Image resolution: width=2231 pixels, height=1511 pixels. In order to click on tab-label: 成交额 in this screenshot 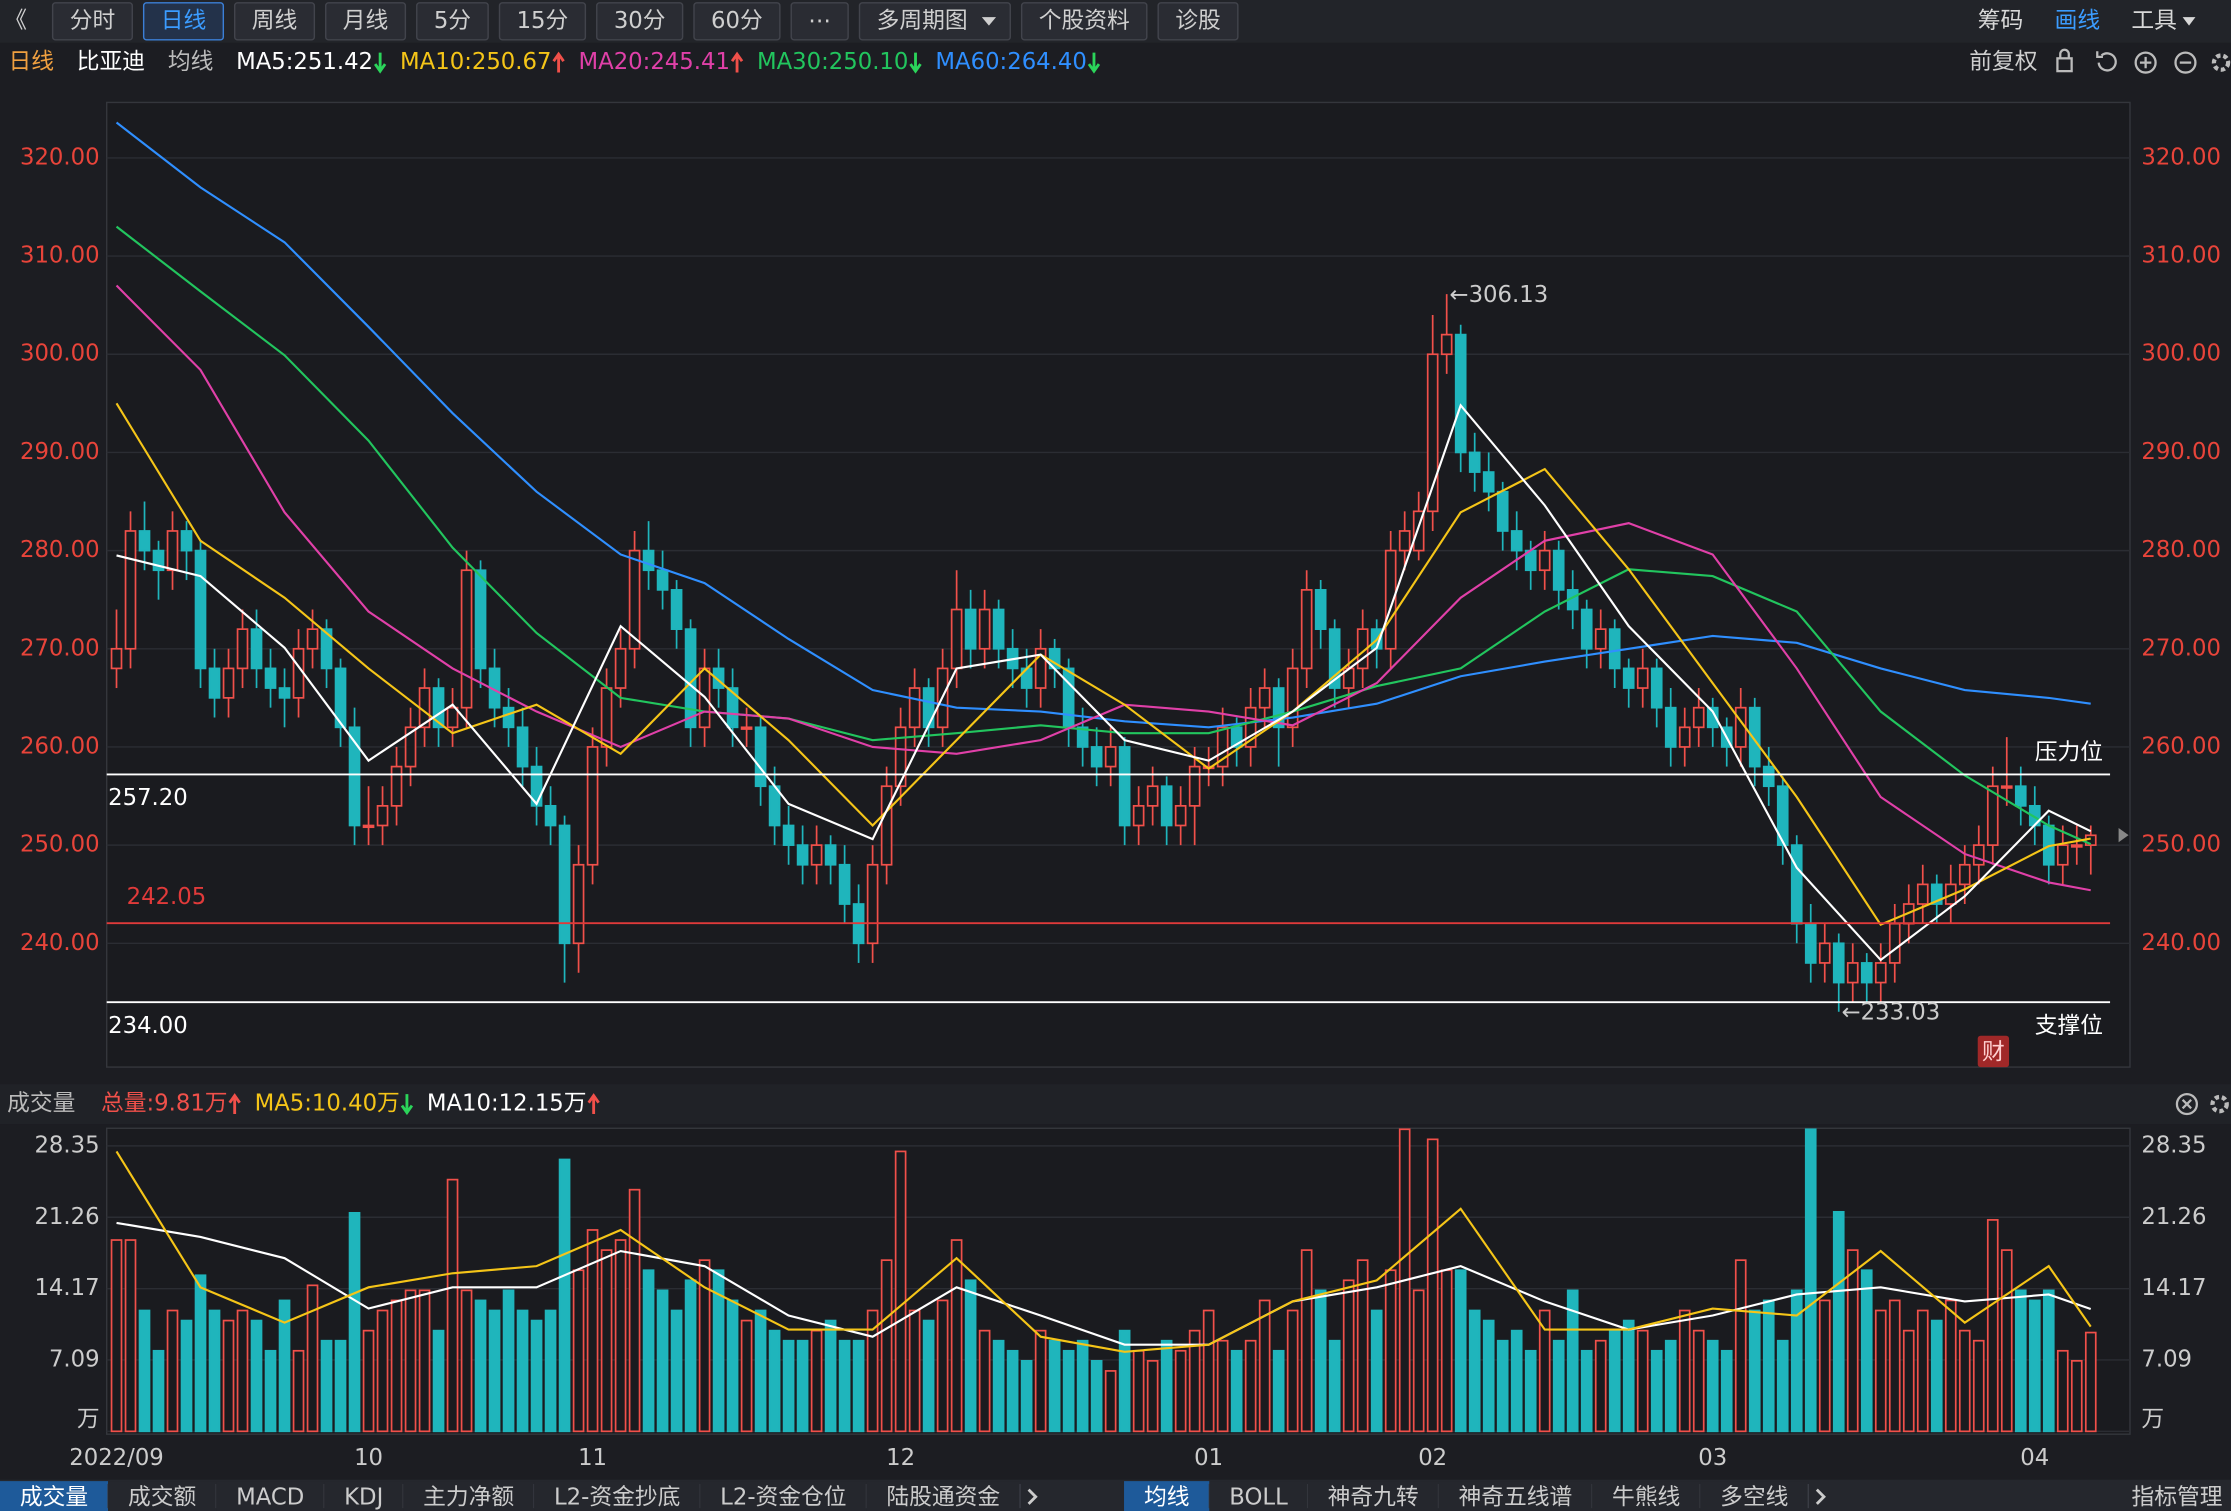, I will do `click(162, 1498)`.